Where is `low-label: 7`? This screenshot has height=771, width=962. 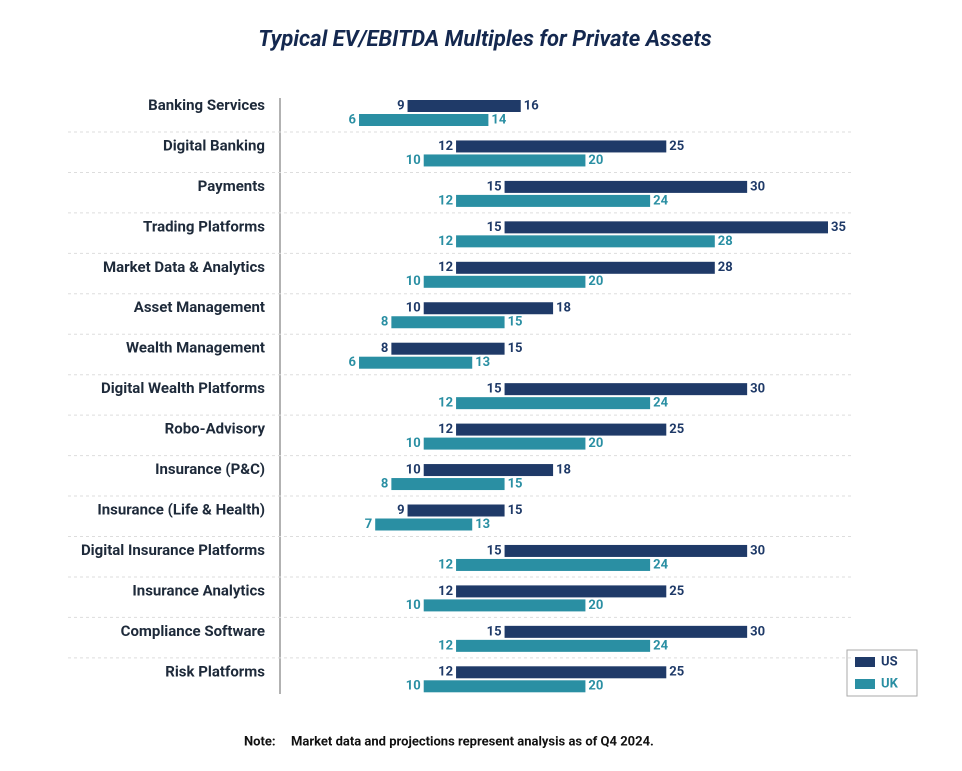
low-label: 7 is located at coordinates (368, 524).